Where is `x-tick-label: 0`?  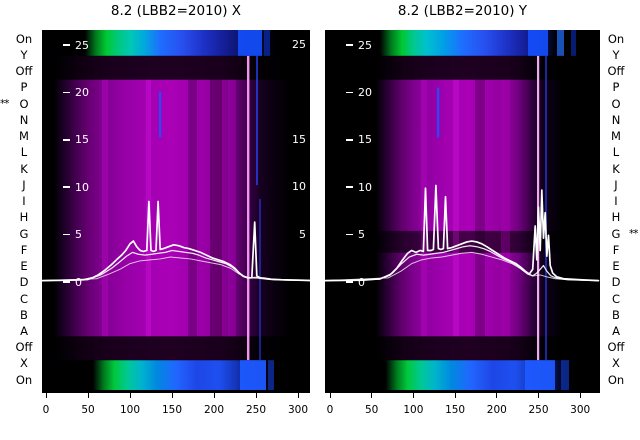
x-tick-label: 0 is located at coordinates (330, 410).